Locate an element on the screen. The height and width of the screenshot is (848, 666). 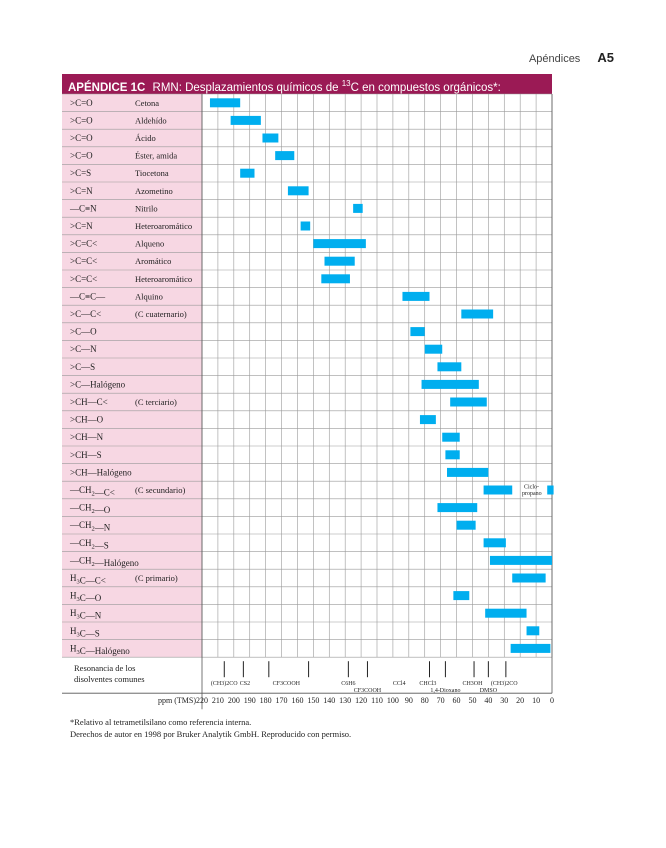
solvent-label: CS2 is located at coordinates (245, 684).